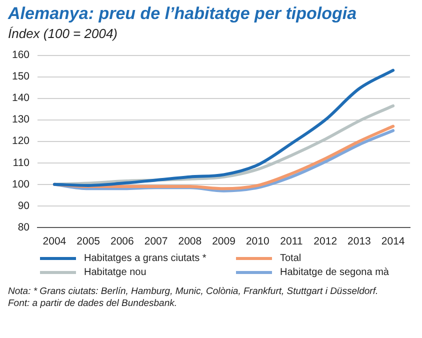 The height and width of the screenshot is (338, 422). What do you see at coordinates (334, 272) in the screenshot?
I see `legend-label: Habitatge de segona mà` at bounding box center [334, 272].